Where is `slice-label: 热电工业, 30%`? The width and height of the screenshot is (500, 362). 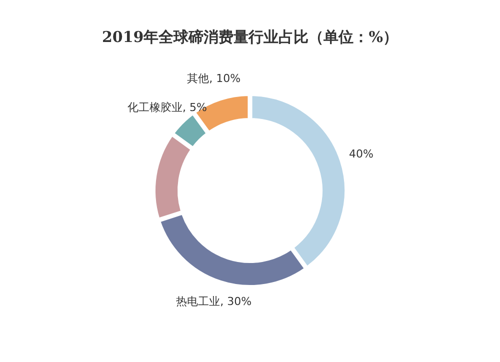
slice-label: 热电工业, 30% is located at coordinates (214, 301).